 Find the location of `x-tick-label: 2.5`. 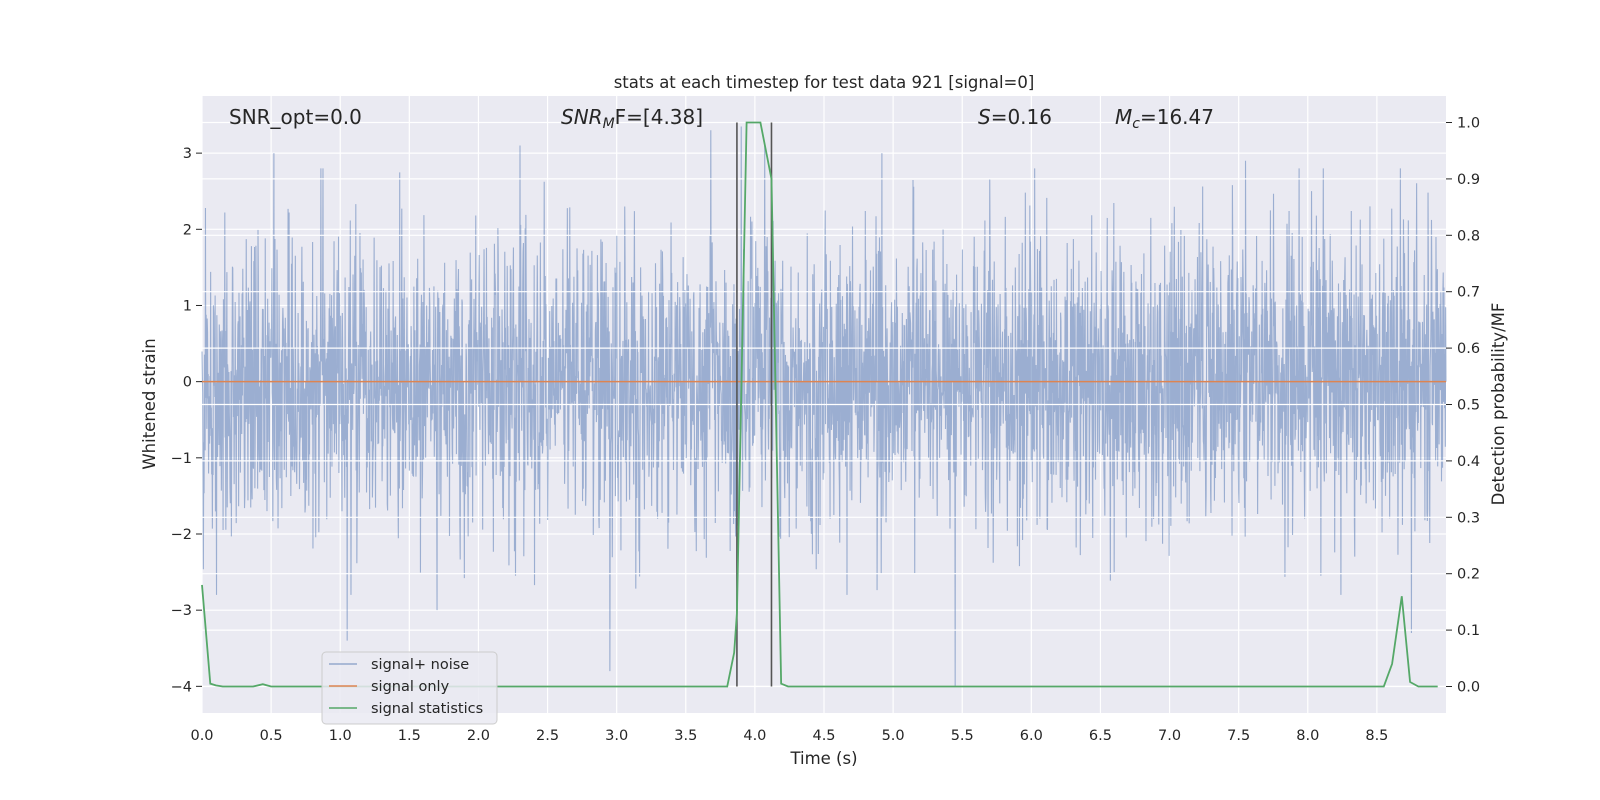

x-tick-label: 2.5 is located at coordinates (547, 736).